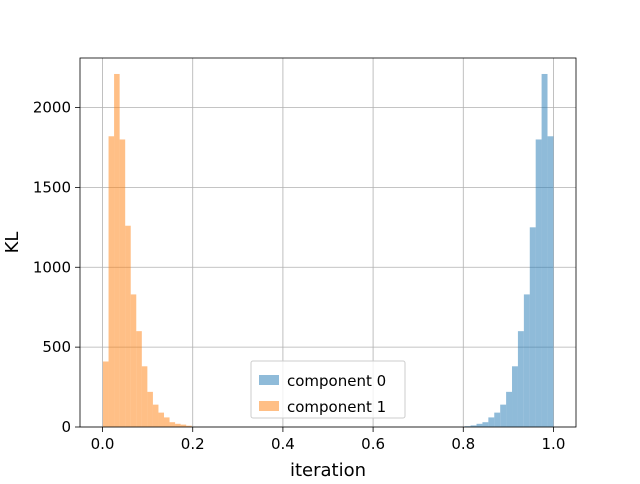 Image resolution: width=640 pixels, height=484 pixels. Describe the element at coordinates (52, 108) in the screenshot. I see `y-tick-label: 2000` at that location.